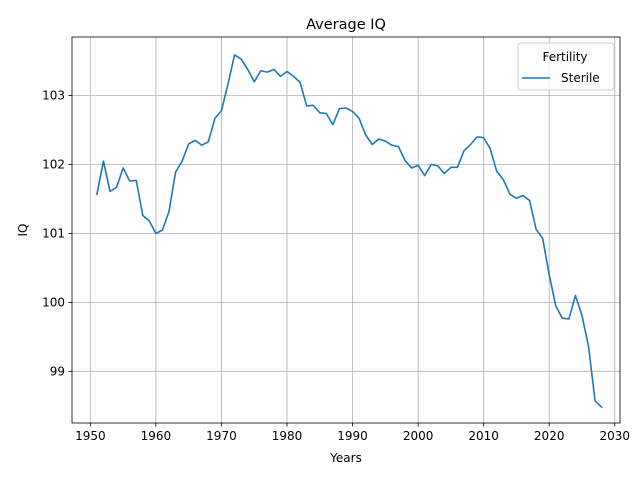 This screenshot has width=640, height=480. Describe the element at coordinates (287, 436) in the screenshot. I see `x-tick-label: 1980` at that location.